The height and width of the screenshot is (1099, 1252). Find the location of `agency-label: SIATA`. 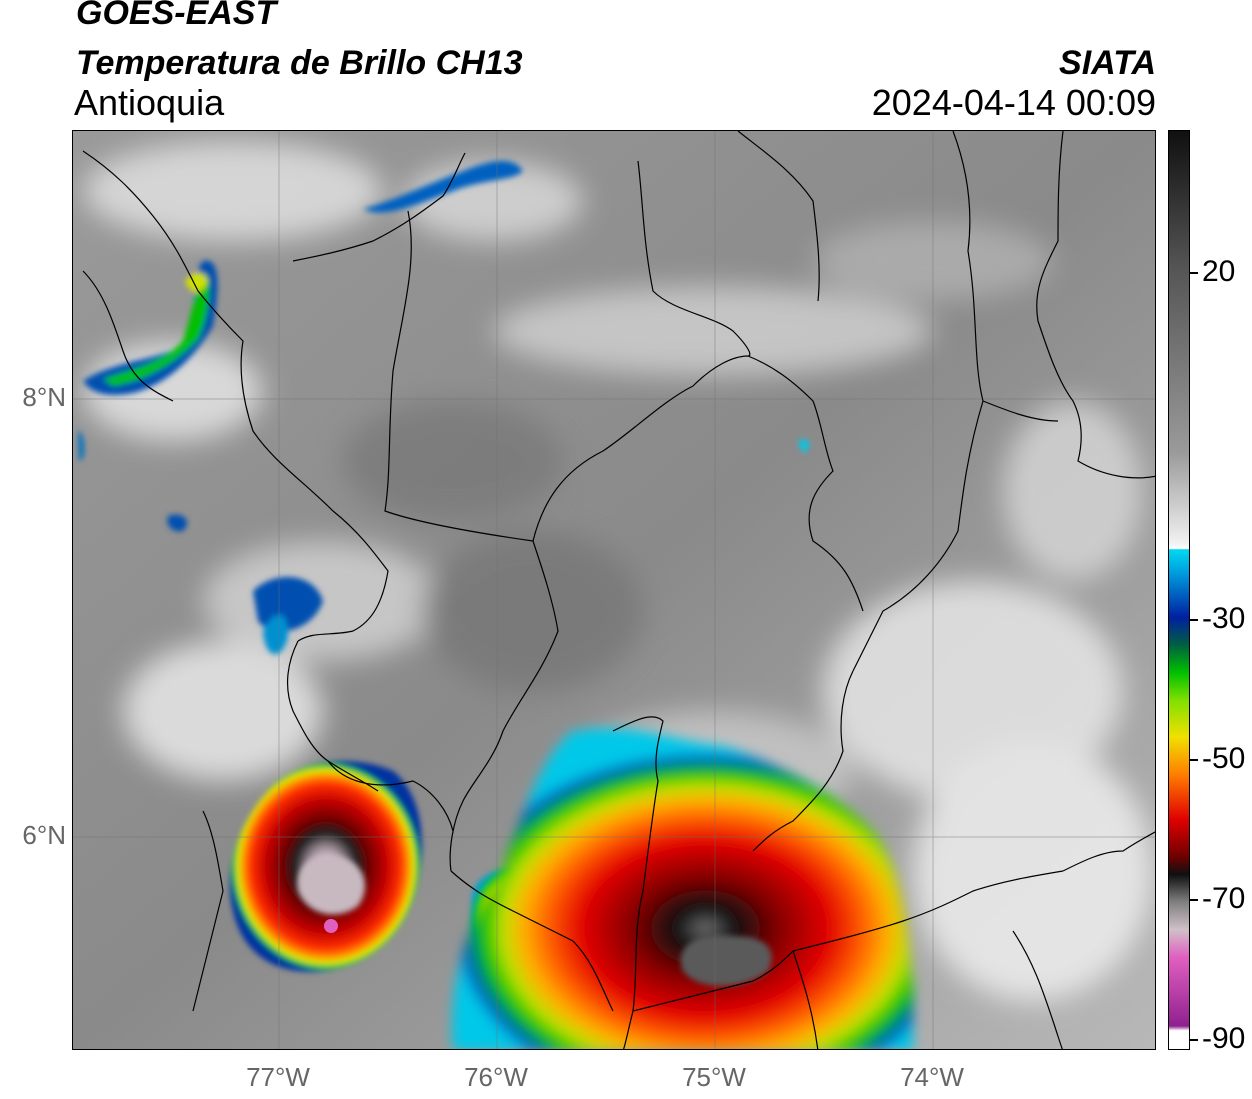

agency-label: SIATA is located at coordinates (1107, 63).